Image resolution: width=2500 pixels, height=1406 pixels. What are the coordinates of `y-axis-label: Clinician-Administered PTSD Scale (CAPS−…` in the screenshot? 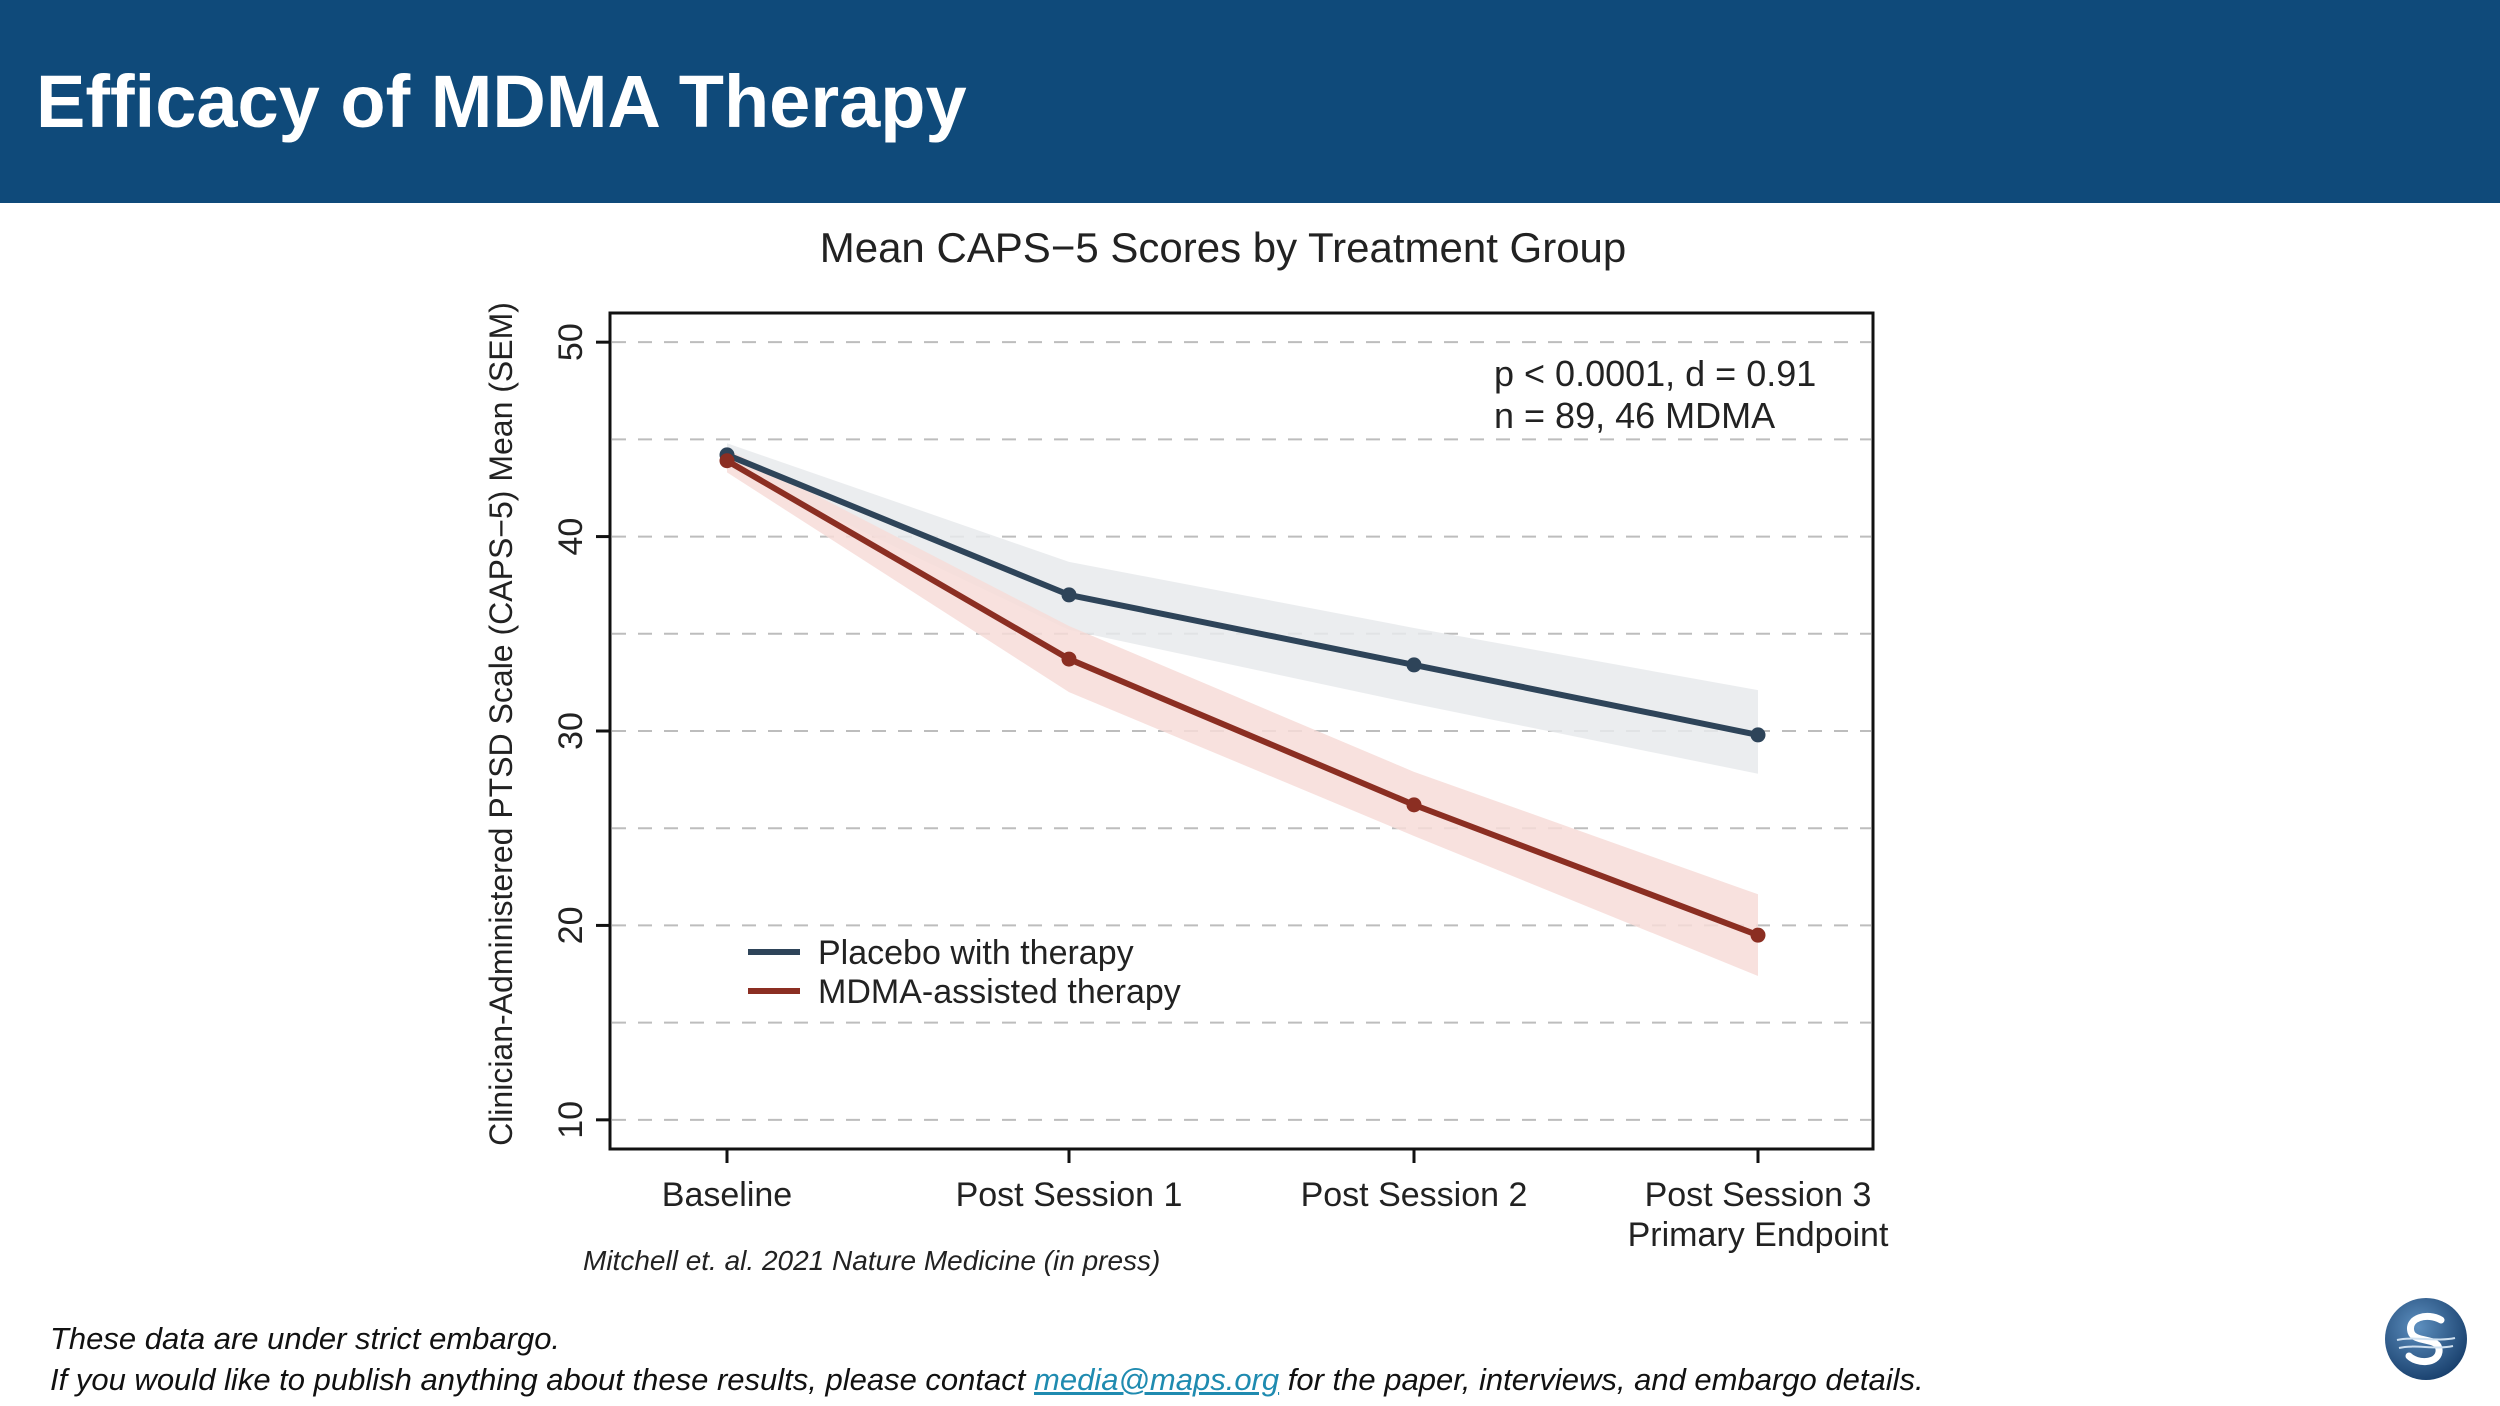 It's located at (501, 724).